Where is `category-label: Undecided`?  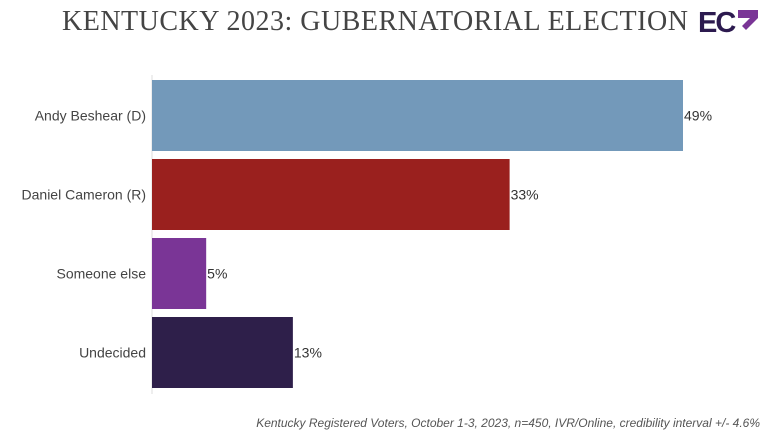
category-label: Undecided is located at coordinates (112, 353).